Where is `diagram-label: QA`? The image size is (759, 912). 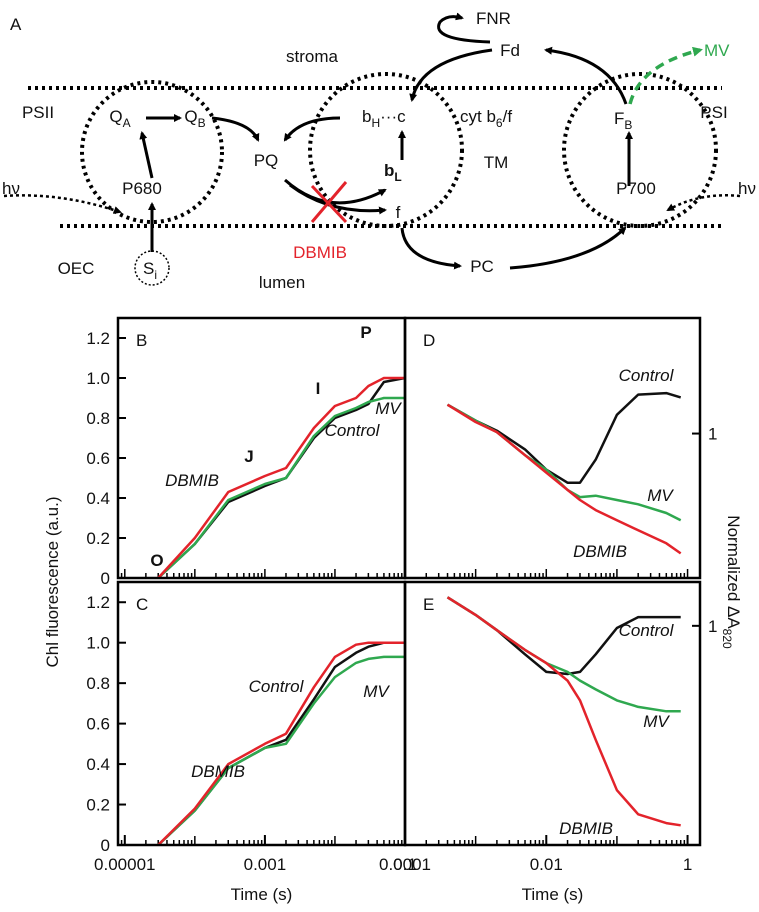 diagram-label: QA is located at coordinates (119, 118).